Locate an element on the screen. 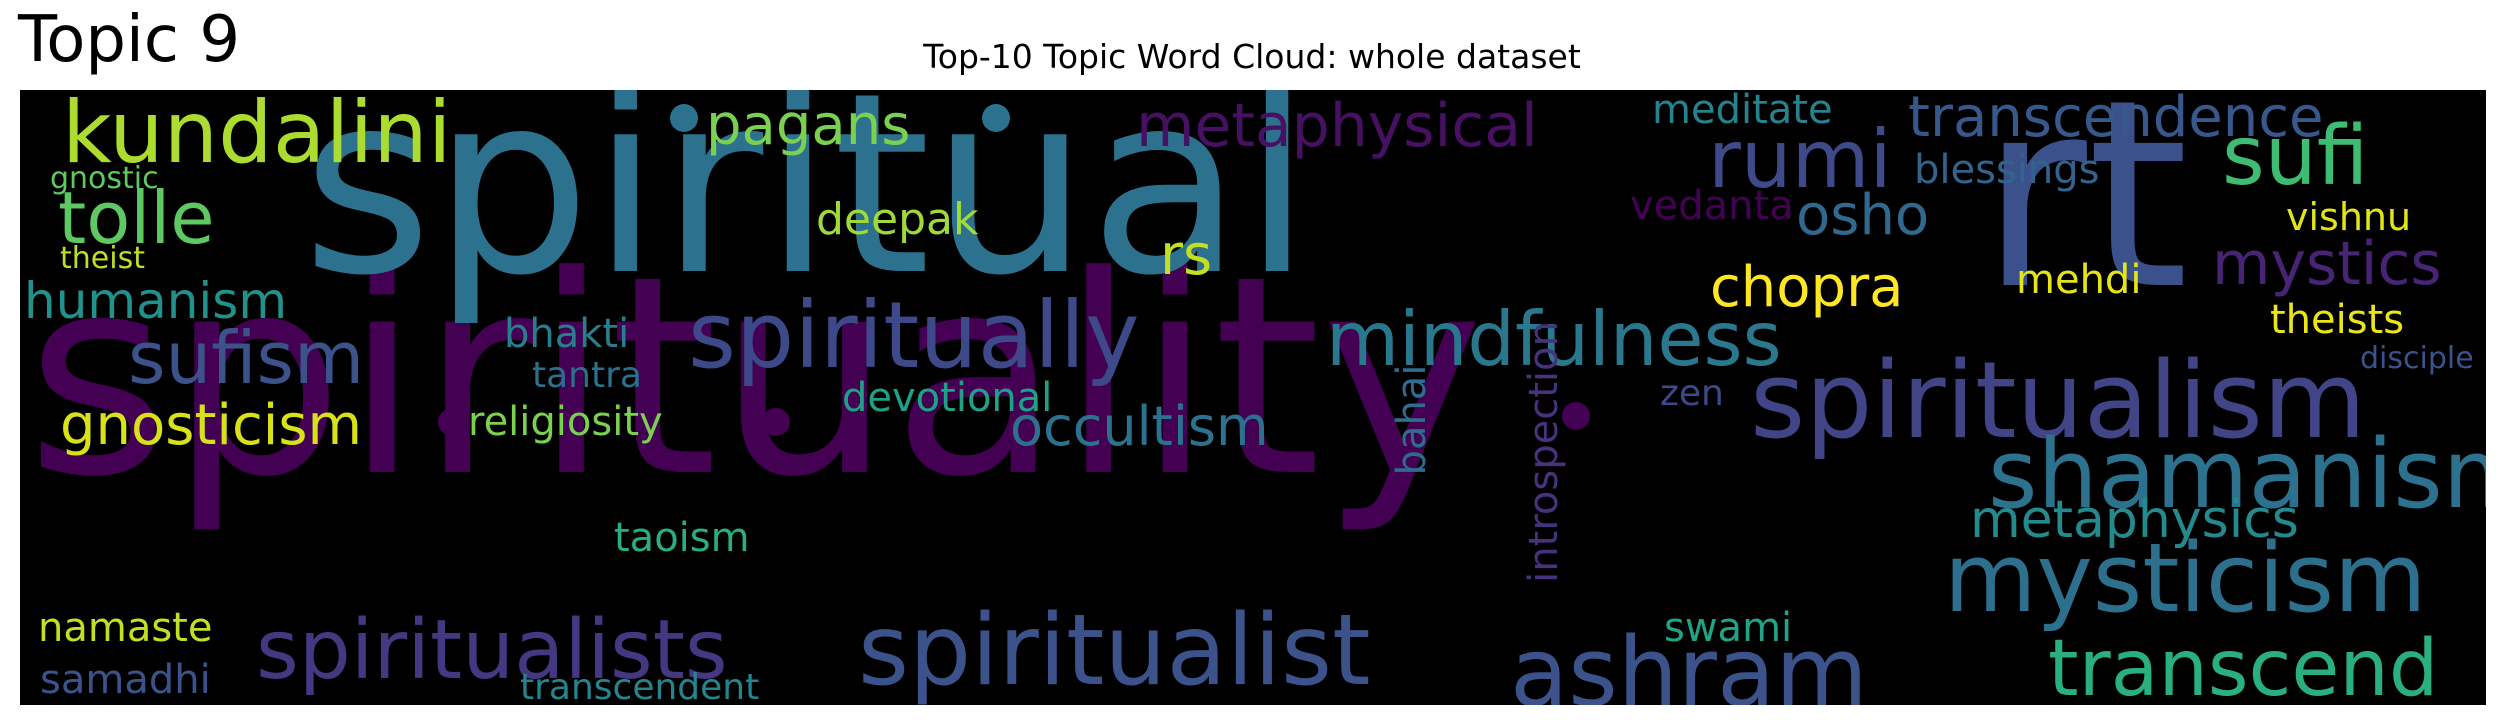 Image resolution: width=2504 pixels, height=725 pixels. word-deepak: deepak is located at coordinates (897, 219).